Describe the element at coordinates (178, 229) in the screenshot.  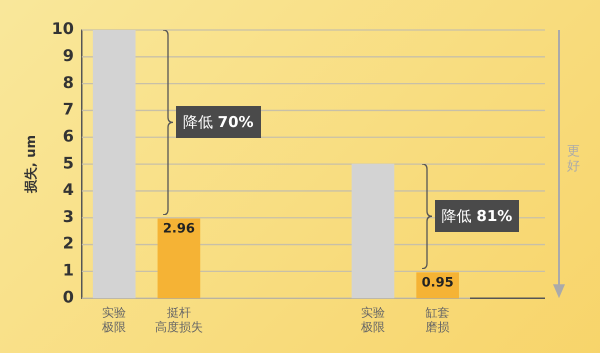
I see `data-label: 2.96` at that location.